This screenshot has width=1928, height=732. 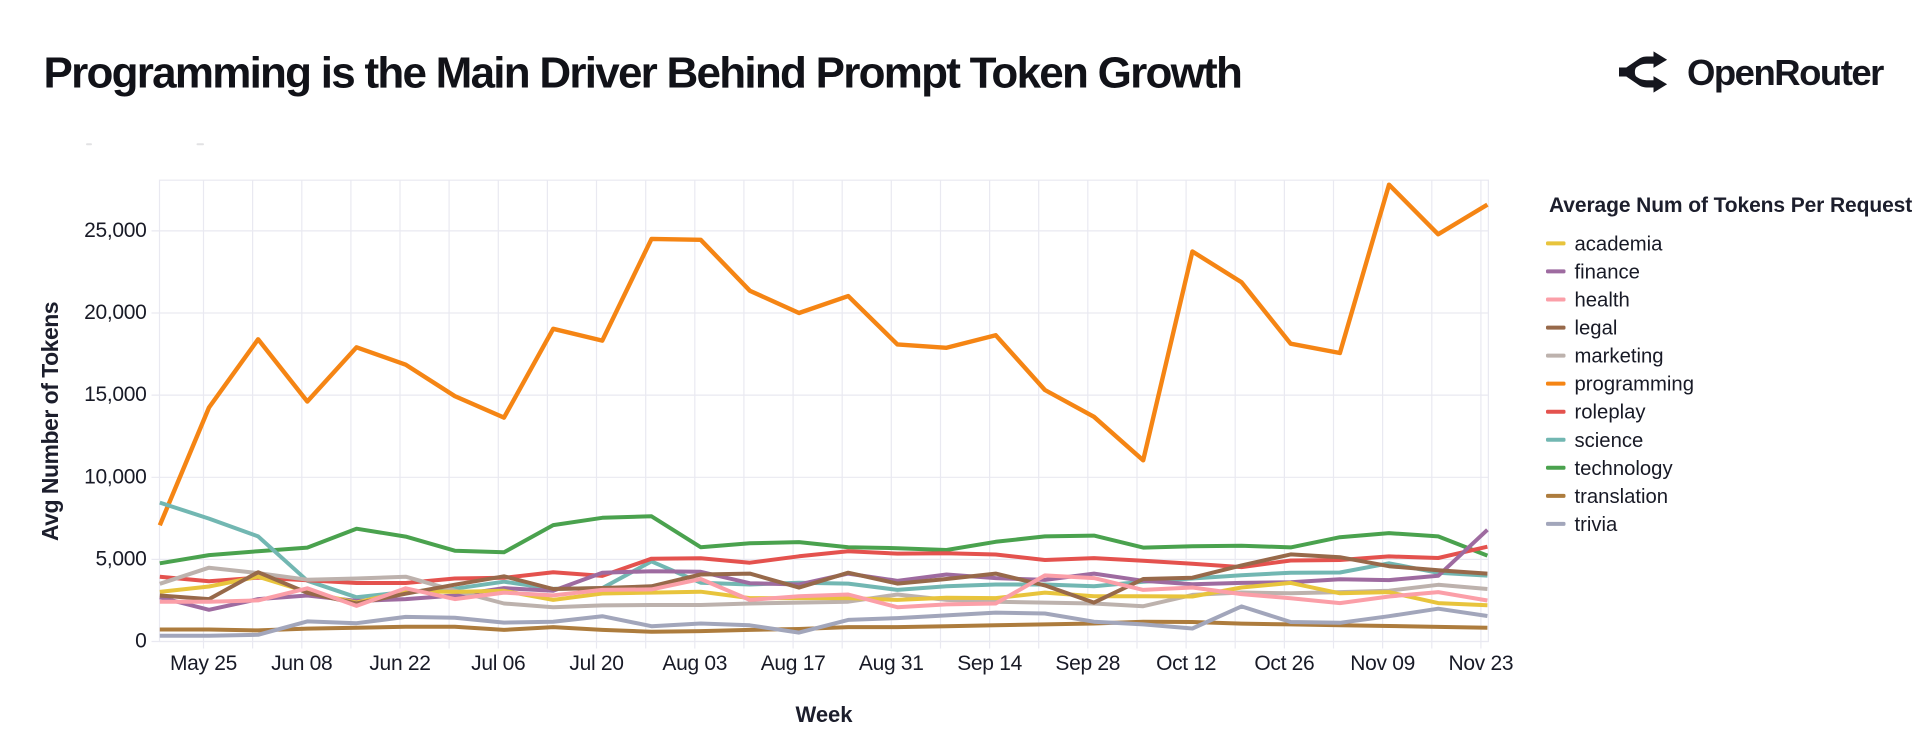 What do you see at coordinates (596, 663) in the screenshot?
I see `svg-text: Jul 20` at bounding box center [596, 663].